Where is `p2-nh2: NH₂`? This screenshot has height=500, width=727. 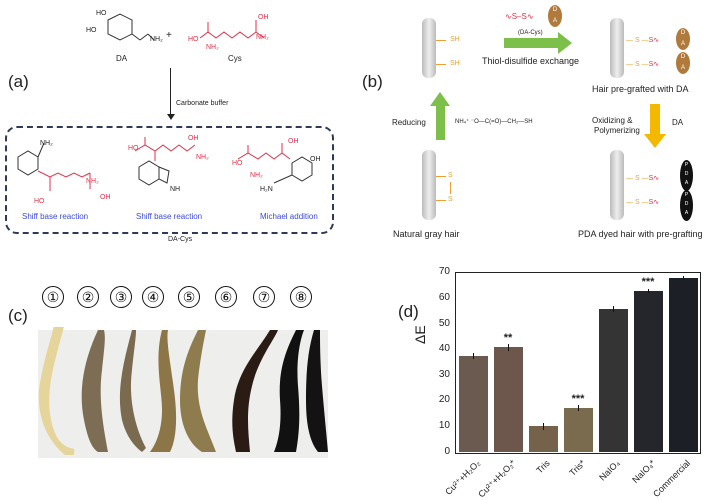 p2-nh2: NH₂ is located at coordinates (202, 157).